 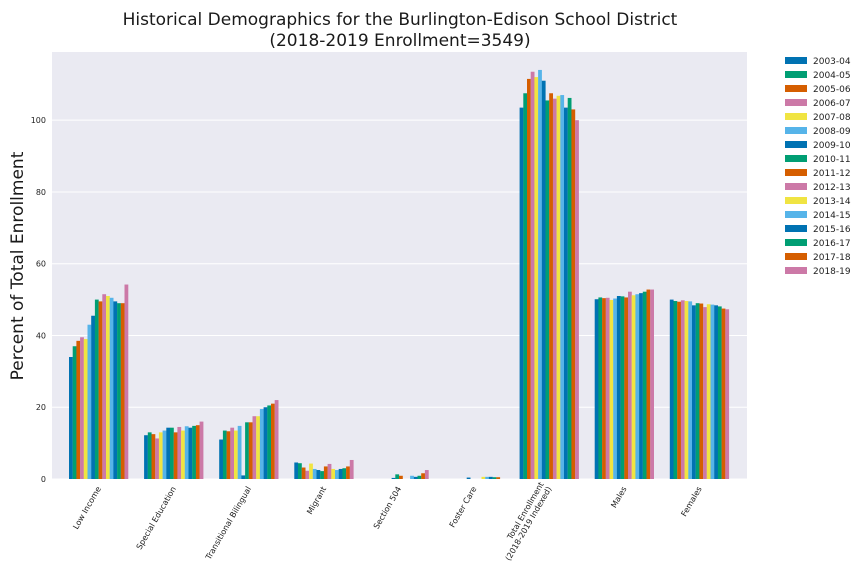 I want to click on x-tick-label-line: Females, so click(x=691, y=501).